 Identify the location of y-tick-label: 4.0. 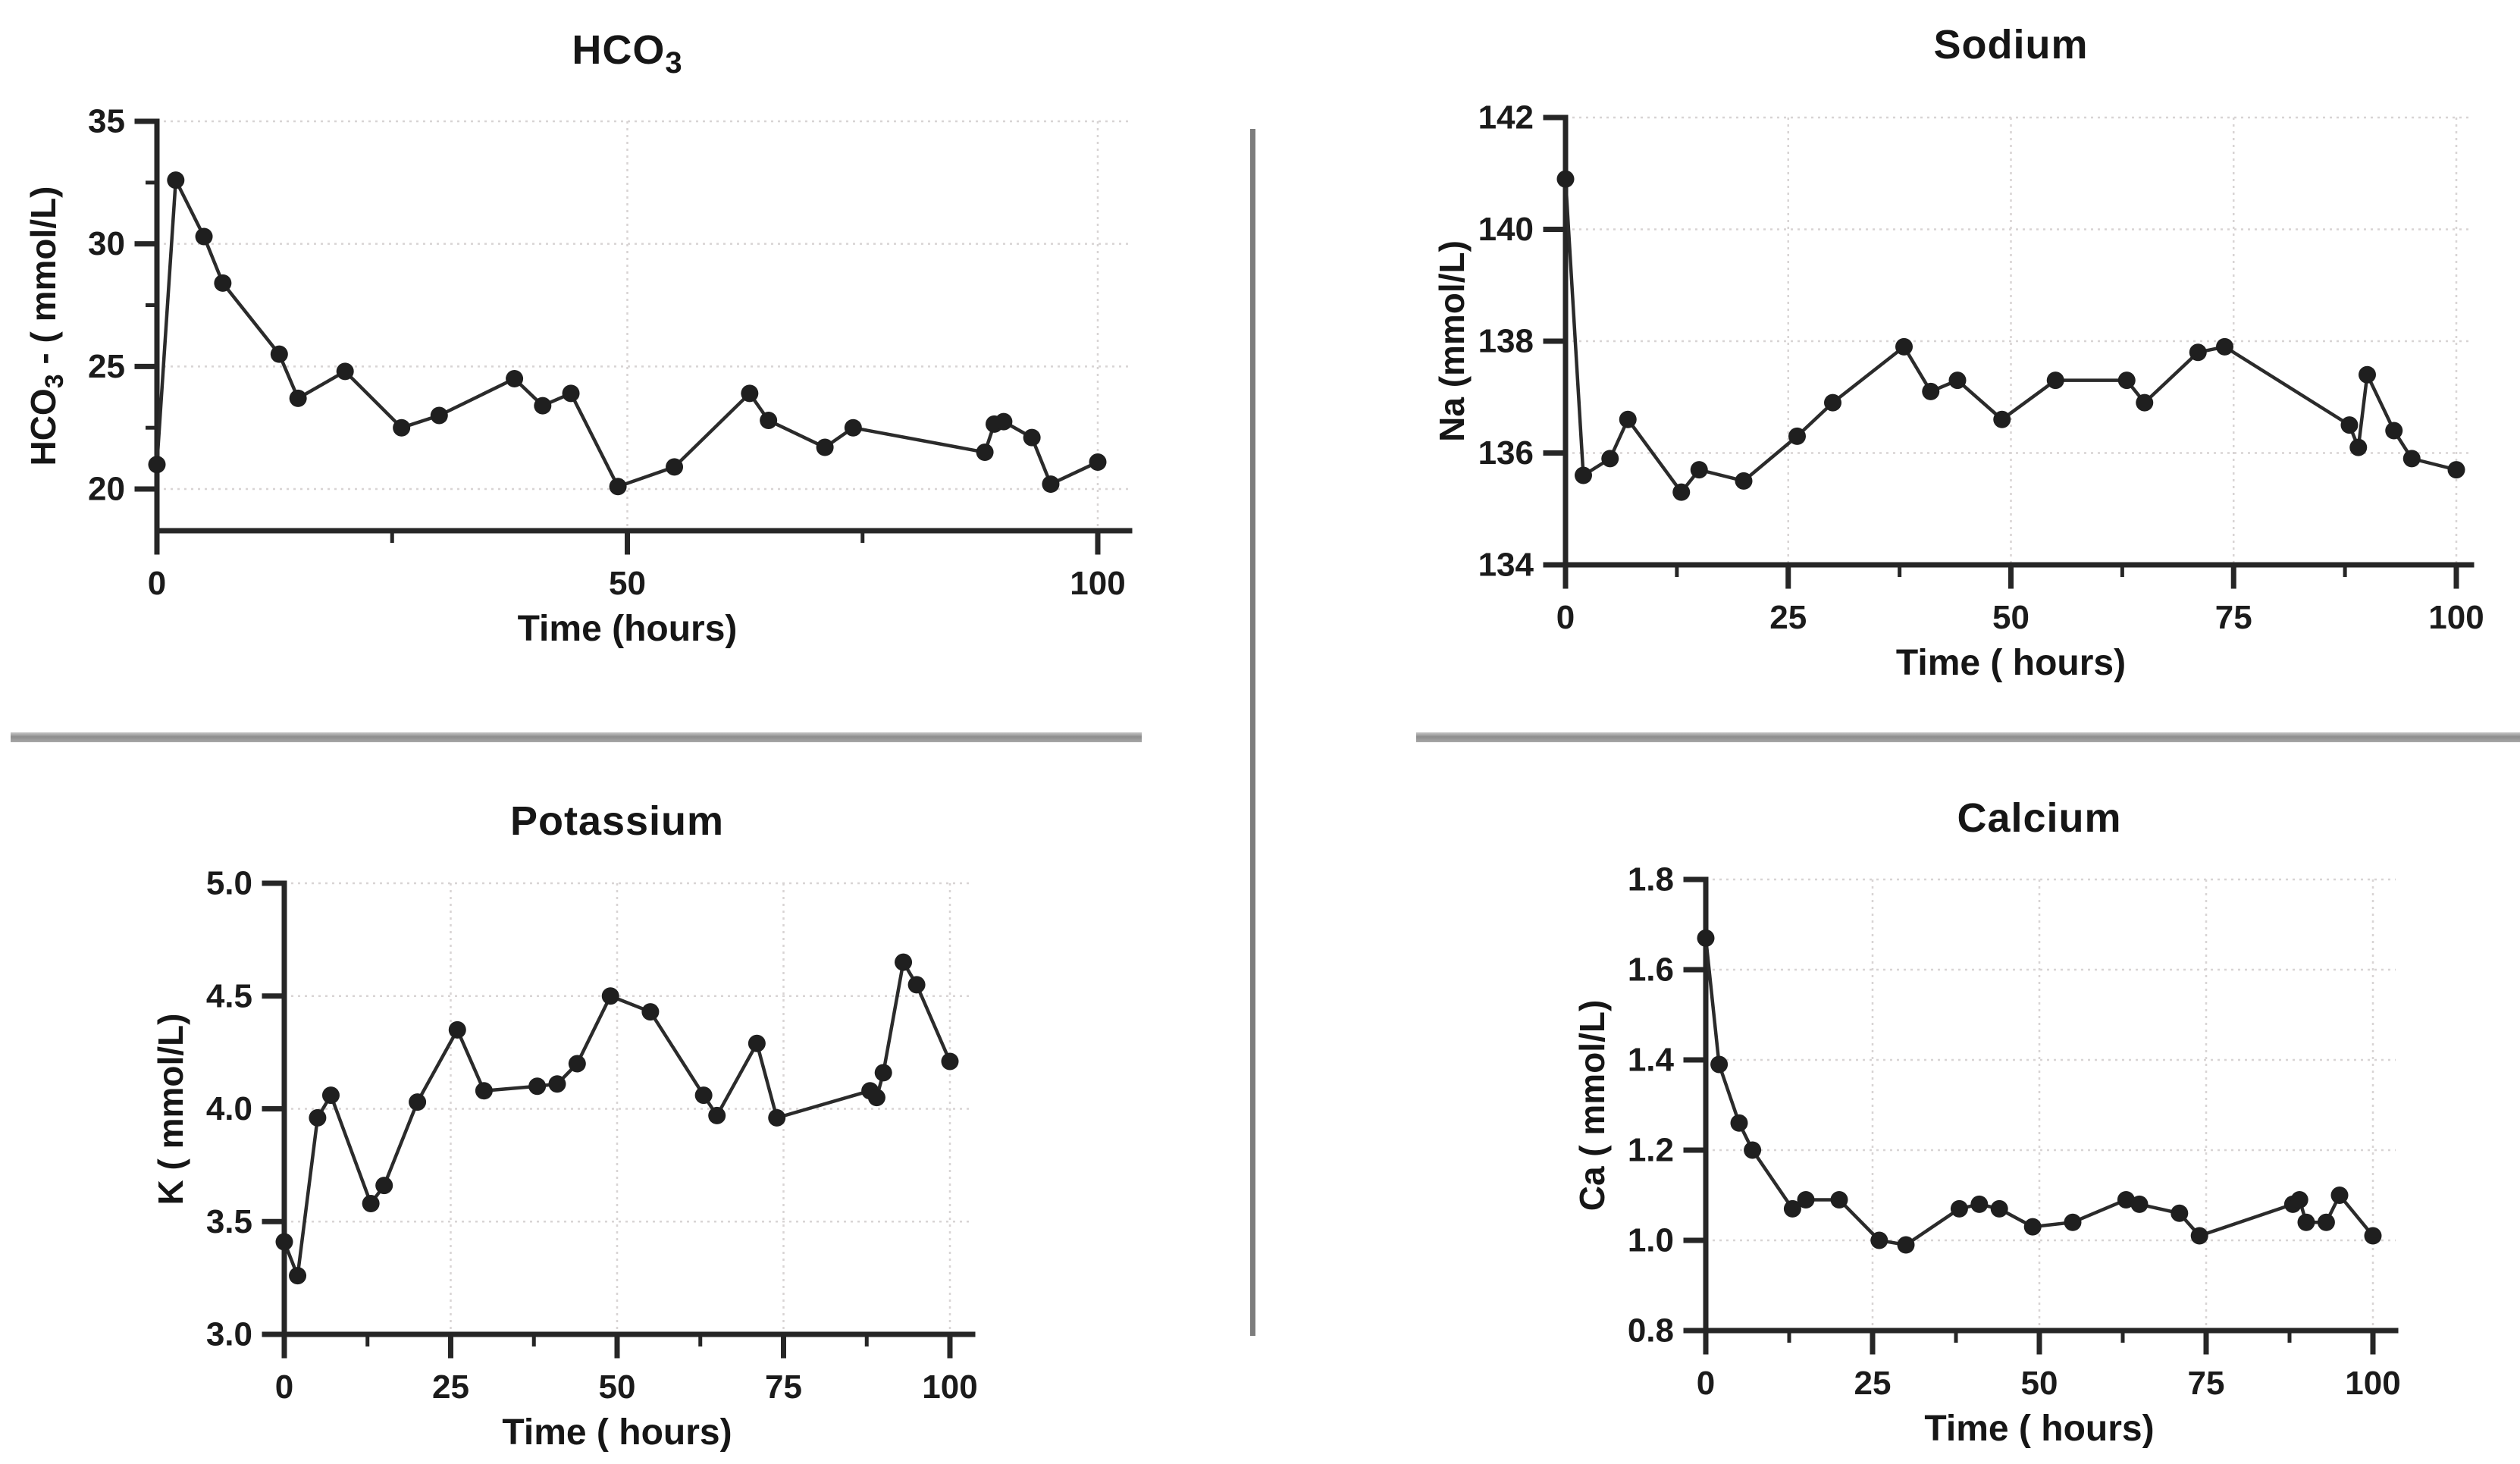
(229, 1108).